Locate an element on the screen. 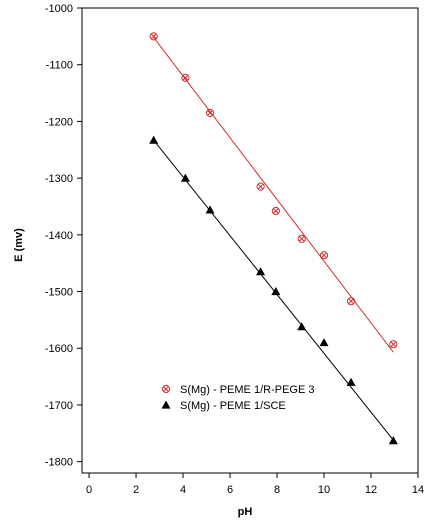 This screenshot has height=529, width=430. y-tick-label: -1800 is located at coordinates (59, 463).